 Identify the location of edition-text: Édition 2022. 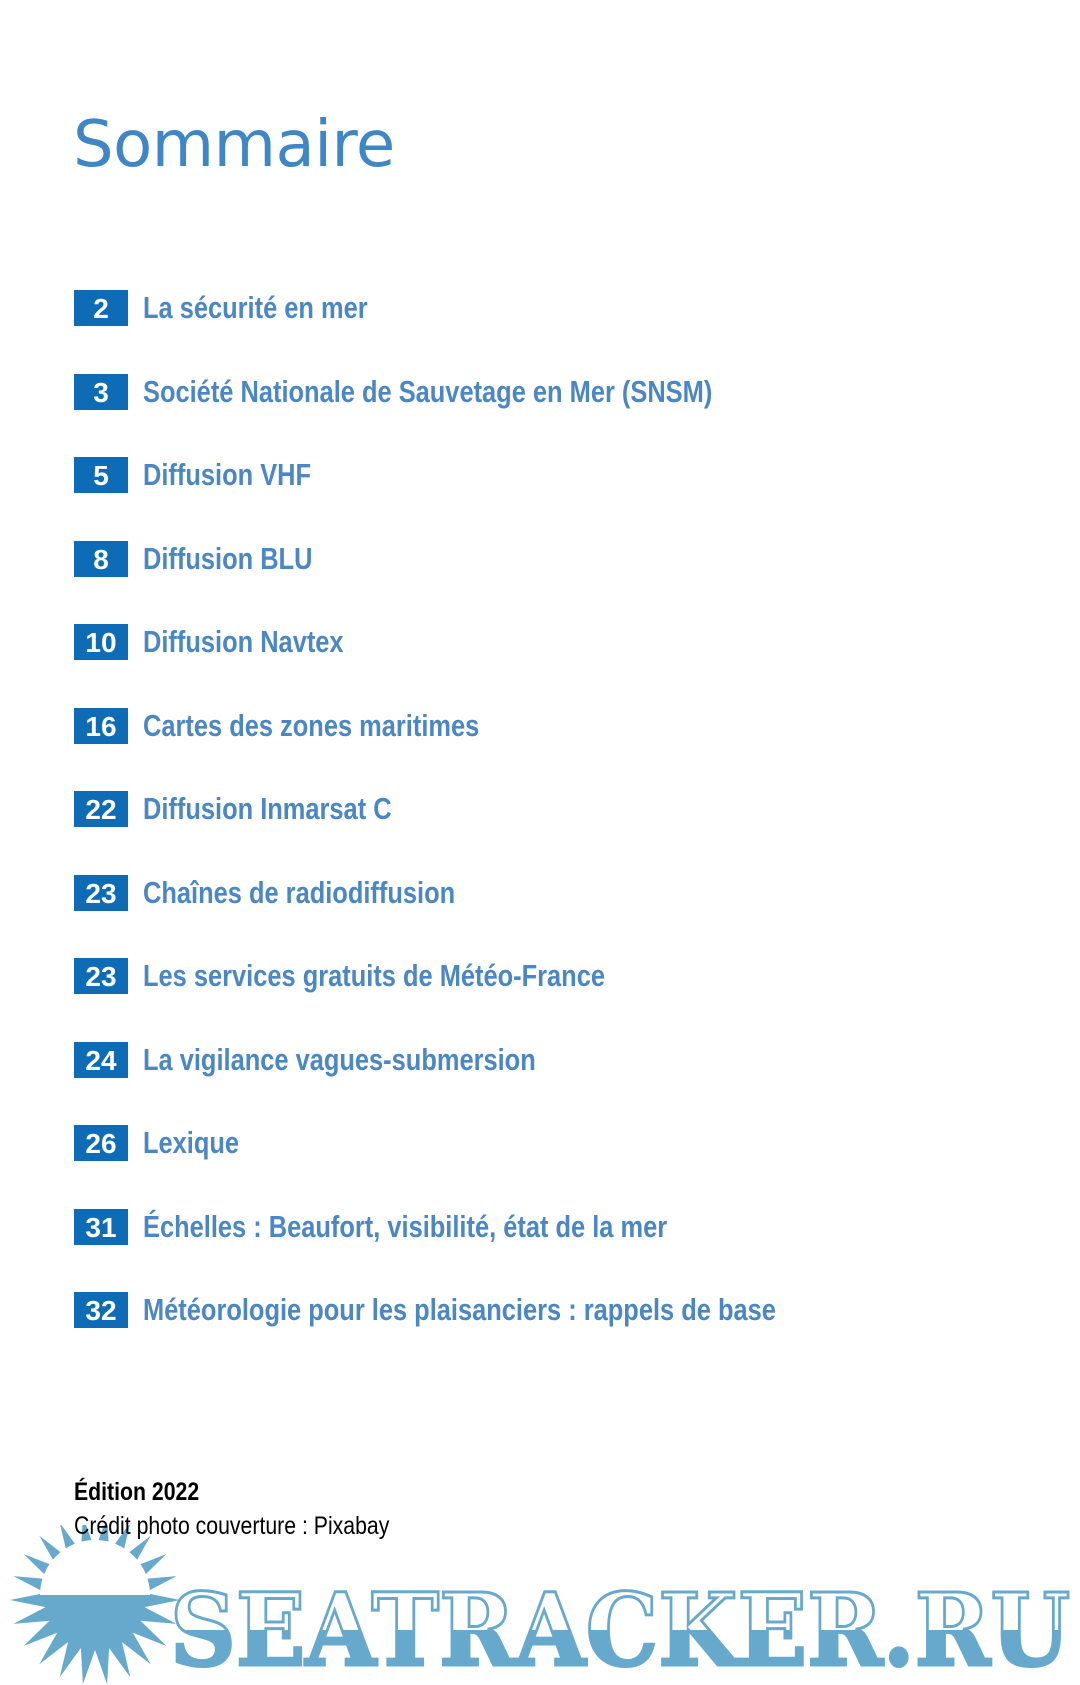
(137, 1492).